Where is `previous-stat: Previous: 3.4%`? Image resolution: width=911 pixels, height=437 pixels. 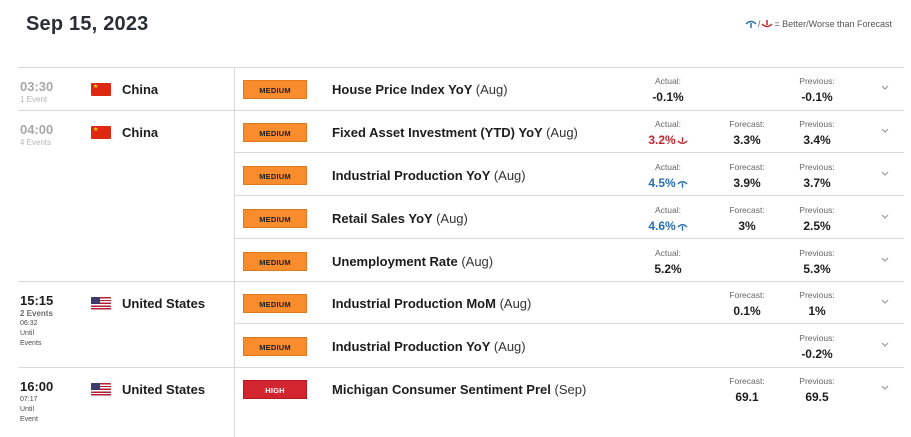
previous-stat: Previous: 3.4% is located at coordinates (817, 133).